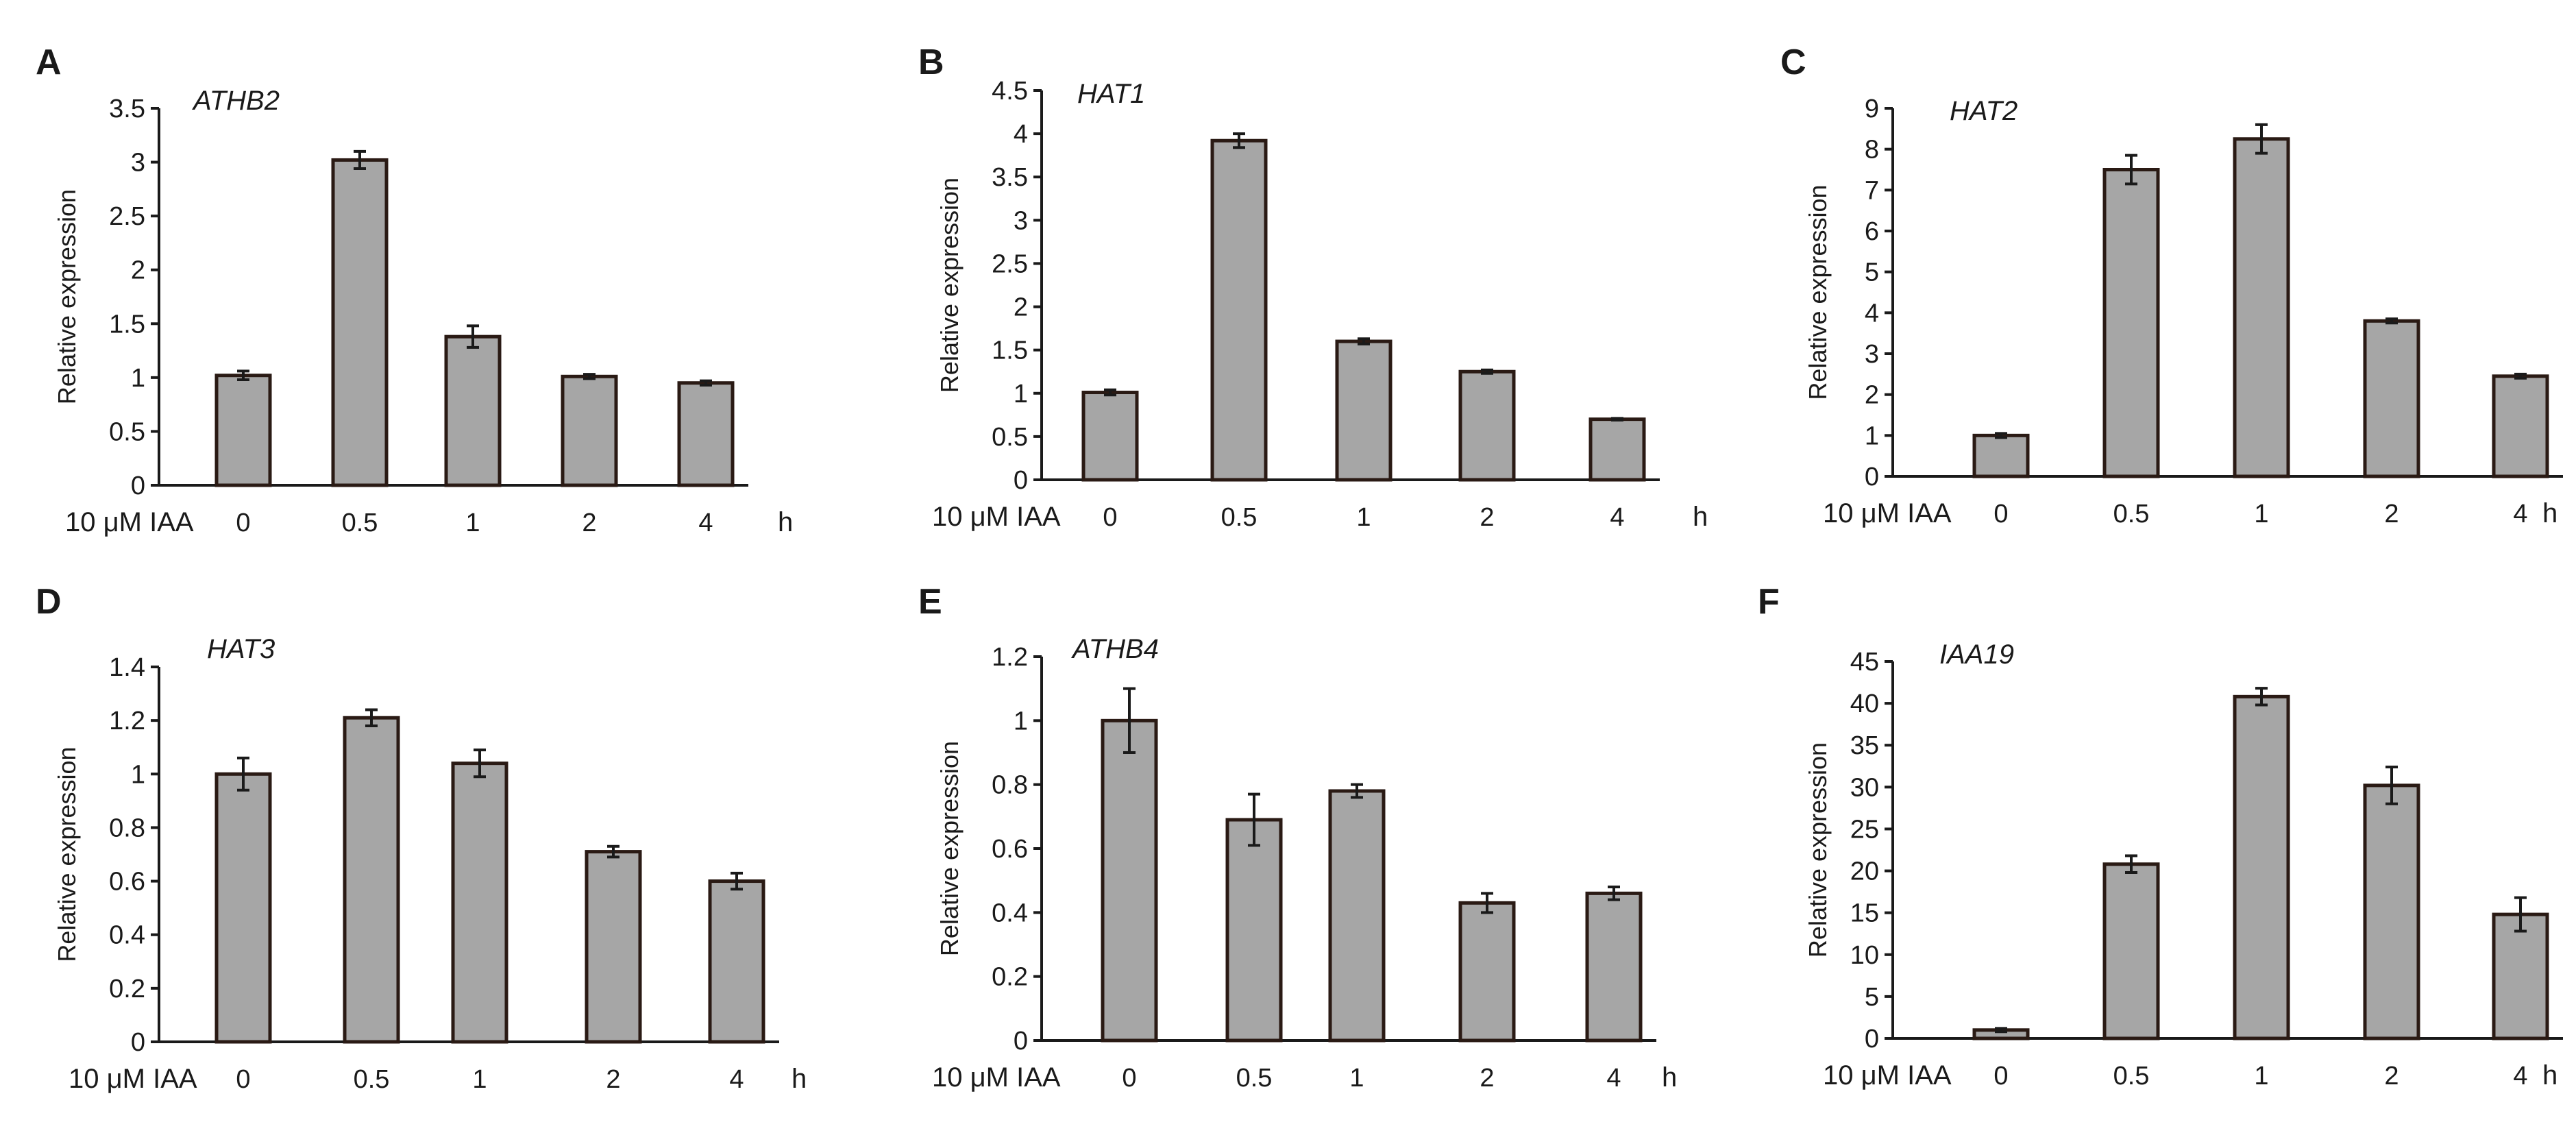 Image resolution: width=2576 pixels, height=1133 pixels. I want to click on y-tick-label: 10, so click(1865, 955).